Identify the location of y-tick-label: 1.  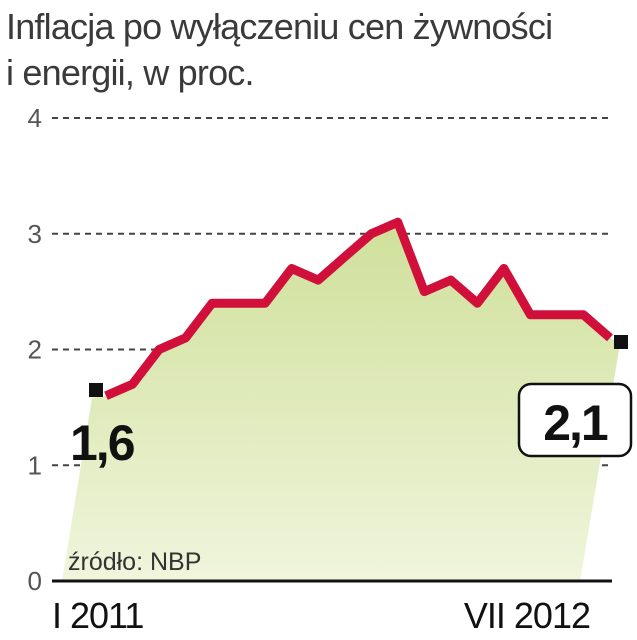
(35, 465).